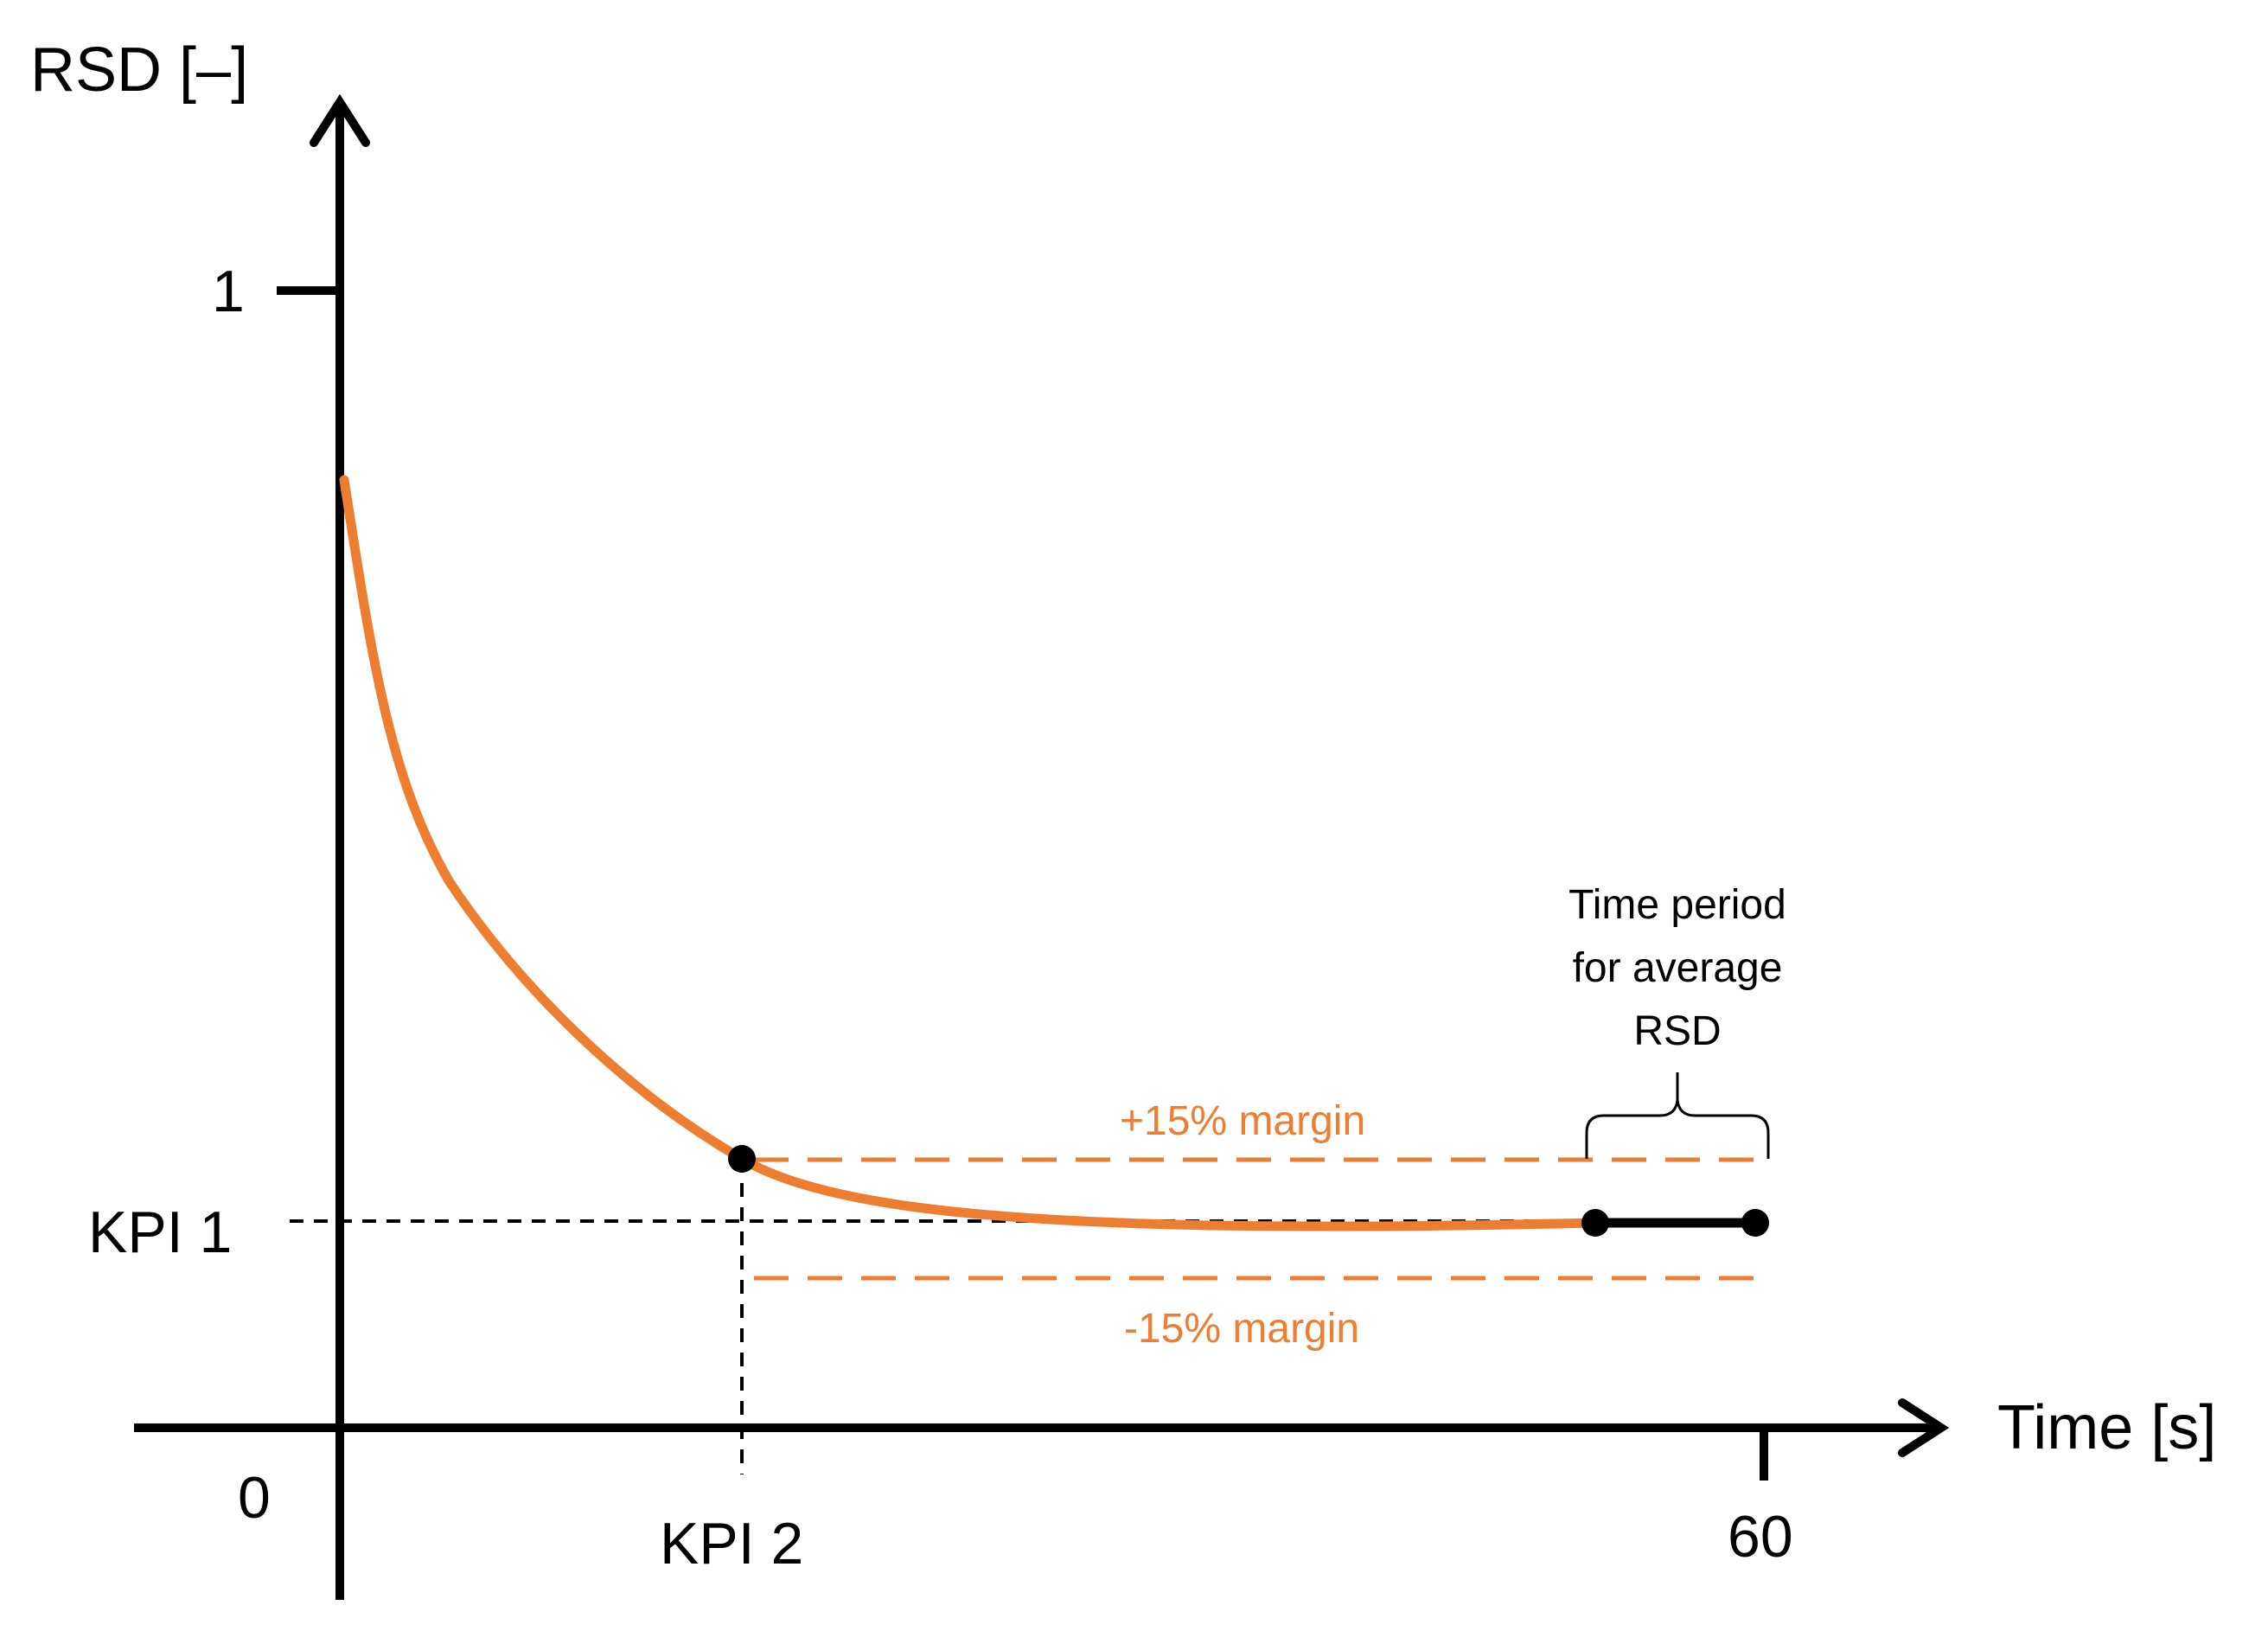 The image size is (2268, 1631). What do you see at coordinates (2106, 1427) in the screenshot?
I see `x-axis-label: Time [s]` at bounding box center [2106, 1427].